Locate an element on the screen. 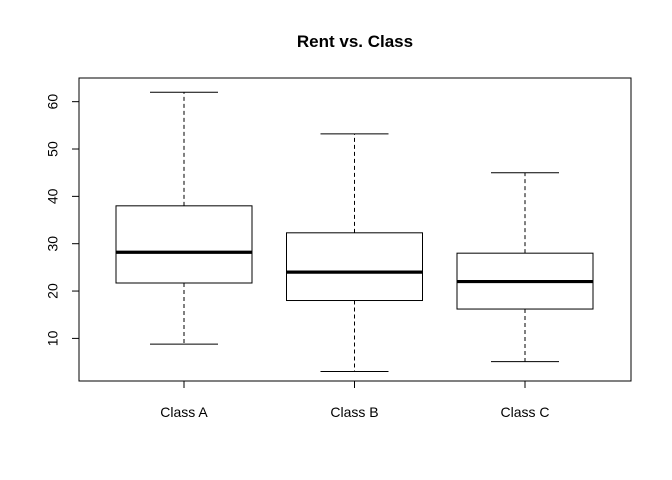  y-tick-label: 50 is located at coordinates (53, 149).